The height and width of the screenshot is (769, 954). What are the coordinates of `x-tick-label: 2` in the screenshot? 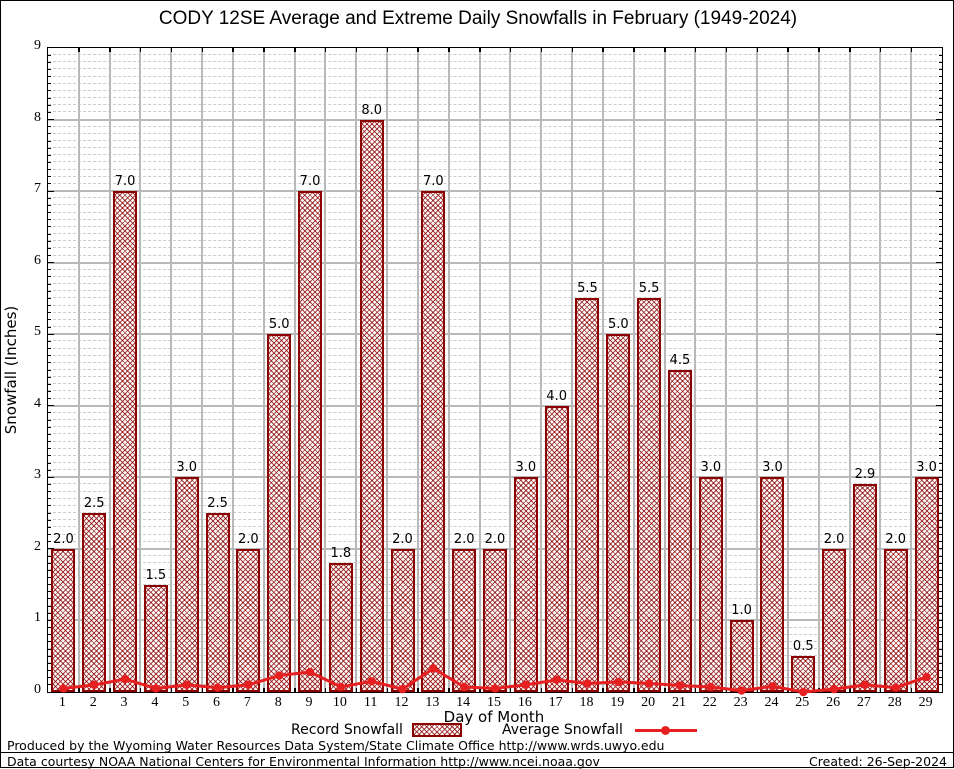 It's located at (93, 702).